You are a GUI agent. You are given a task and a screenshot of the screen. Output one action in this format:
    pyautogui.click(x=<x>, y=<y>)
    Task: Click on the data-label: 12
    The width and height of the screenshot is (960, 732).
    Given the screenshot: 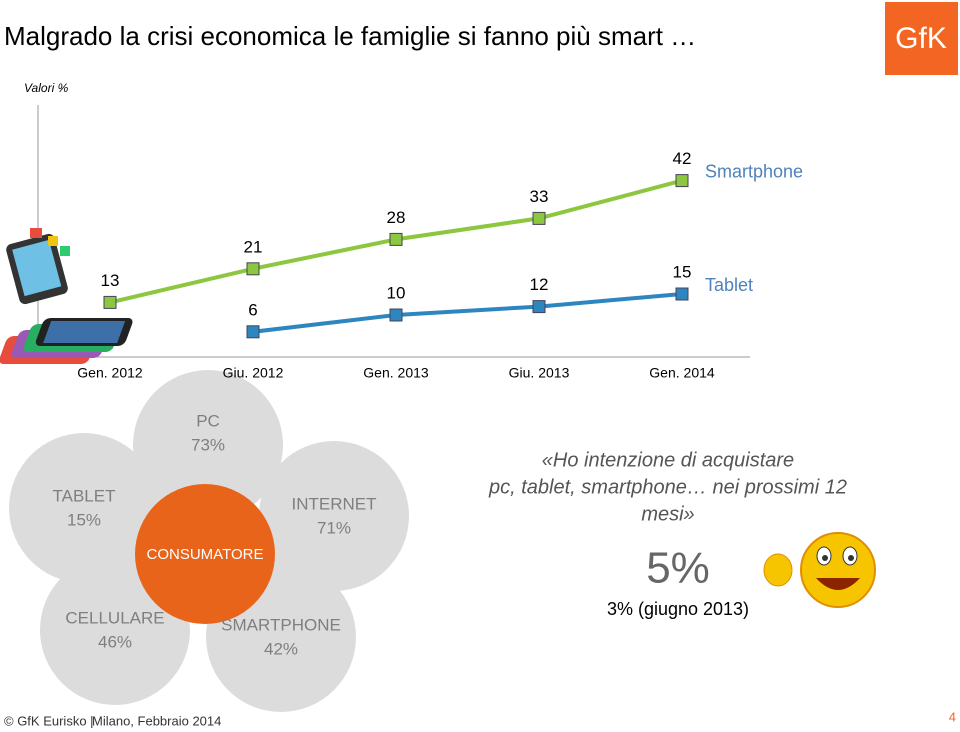 What is the action you would take?
    pyautogui.click(x=539, y=284)
    